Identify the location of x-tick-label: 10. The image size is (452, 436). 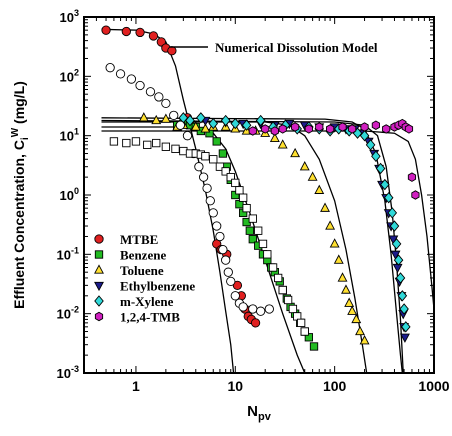
(236, 386).